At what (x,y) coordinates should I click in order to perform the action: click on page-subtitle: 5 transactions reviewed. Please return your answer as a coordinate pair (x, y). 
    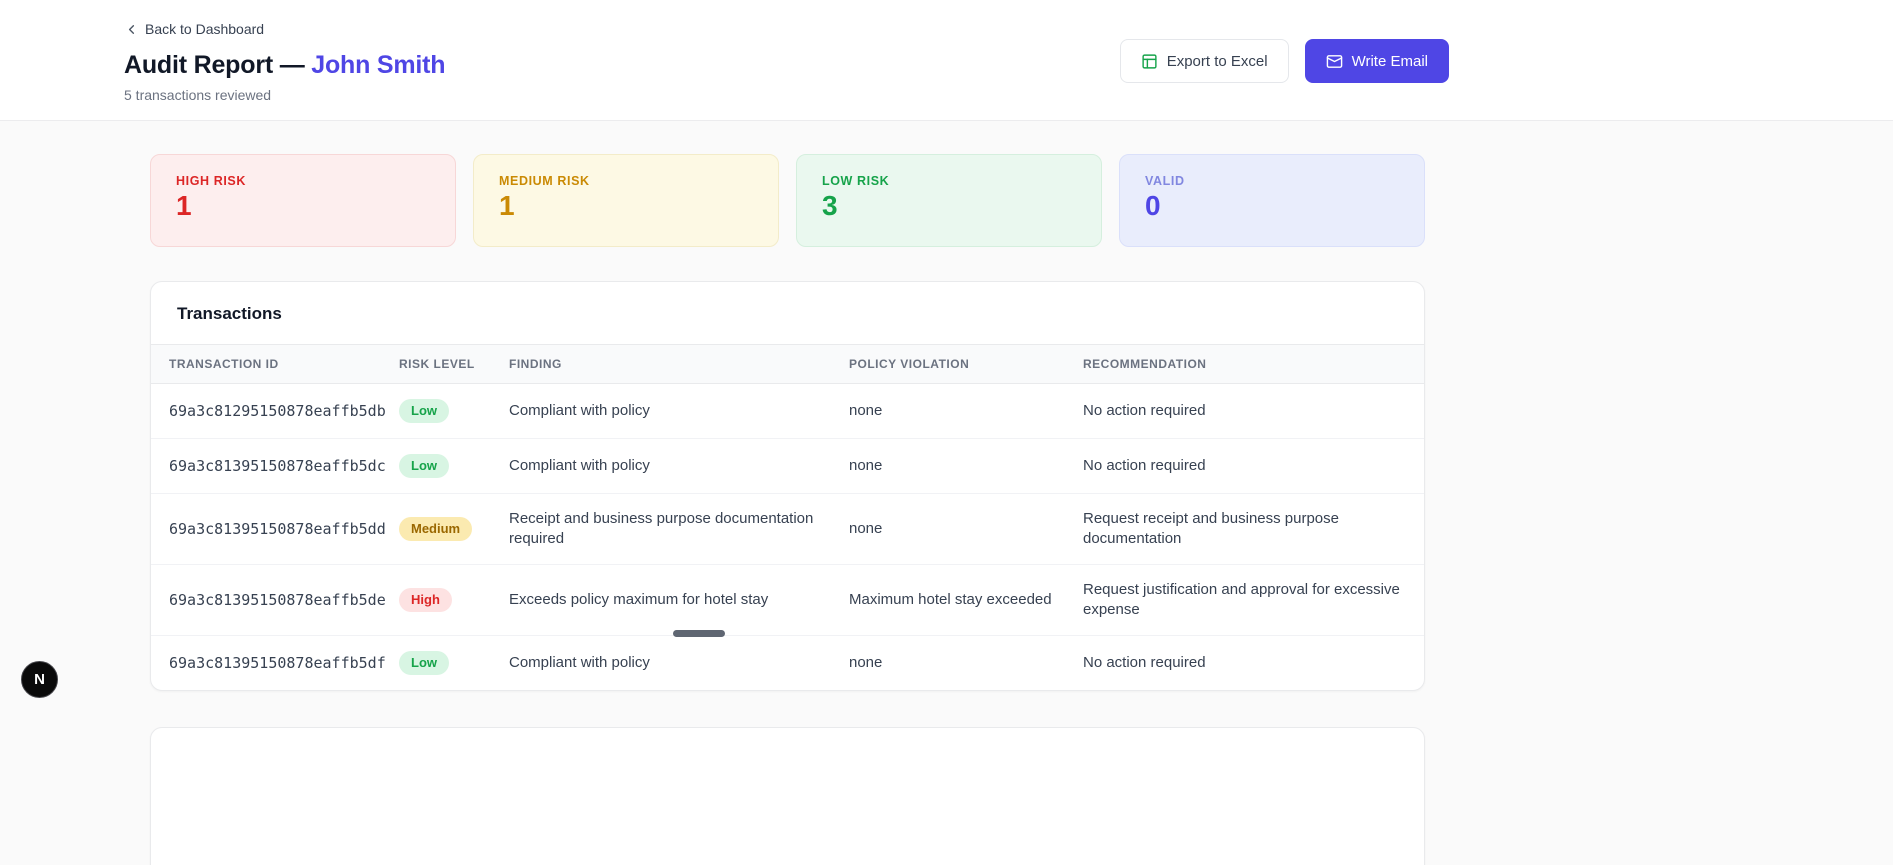
    Looking at the image, I should click on (198, 94).